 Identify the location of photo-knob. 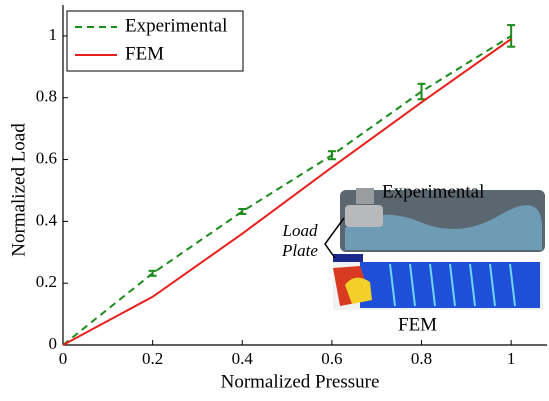
(365, 196).